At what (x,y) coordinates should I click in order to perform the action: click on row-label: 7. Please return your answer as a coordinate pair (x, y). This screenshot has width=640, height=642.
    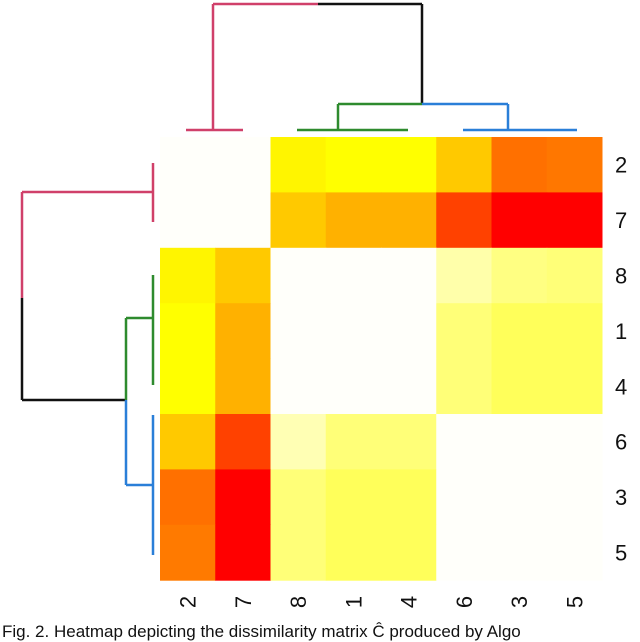
    Looking at the image, I should click on (621, 220).